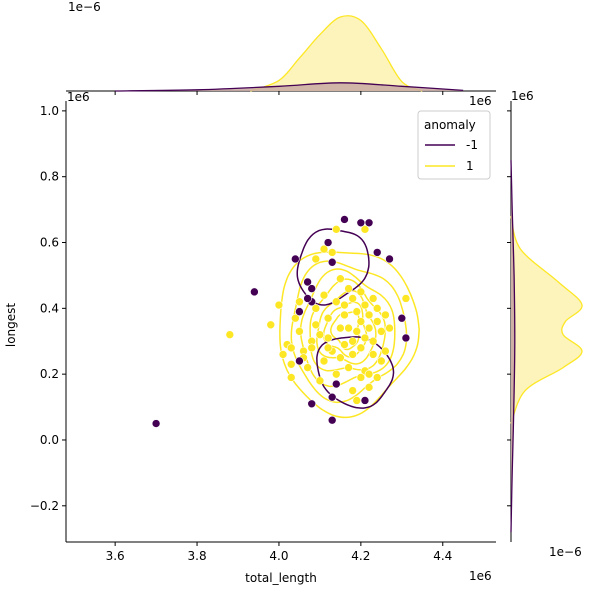 This screenshot has height=600, width=600. What do you see at coordinates (480, 101) in the screenshot?
I see `top-marginal-axis-offset-label: 1e6` at bounding box center [480, 101].